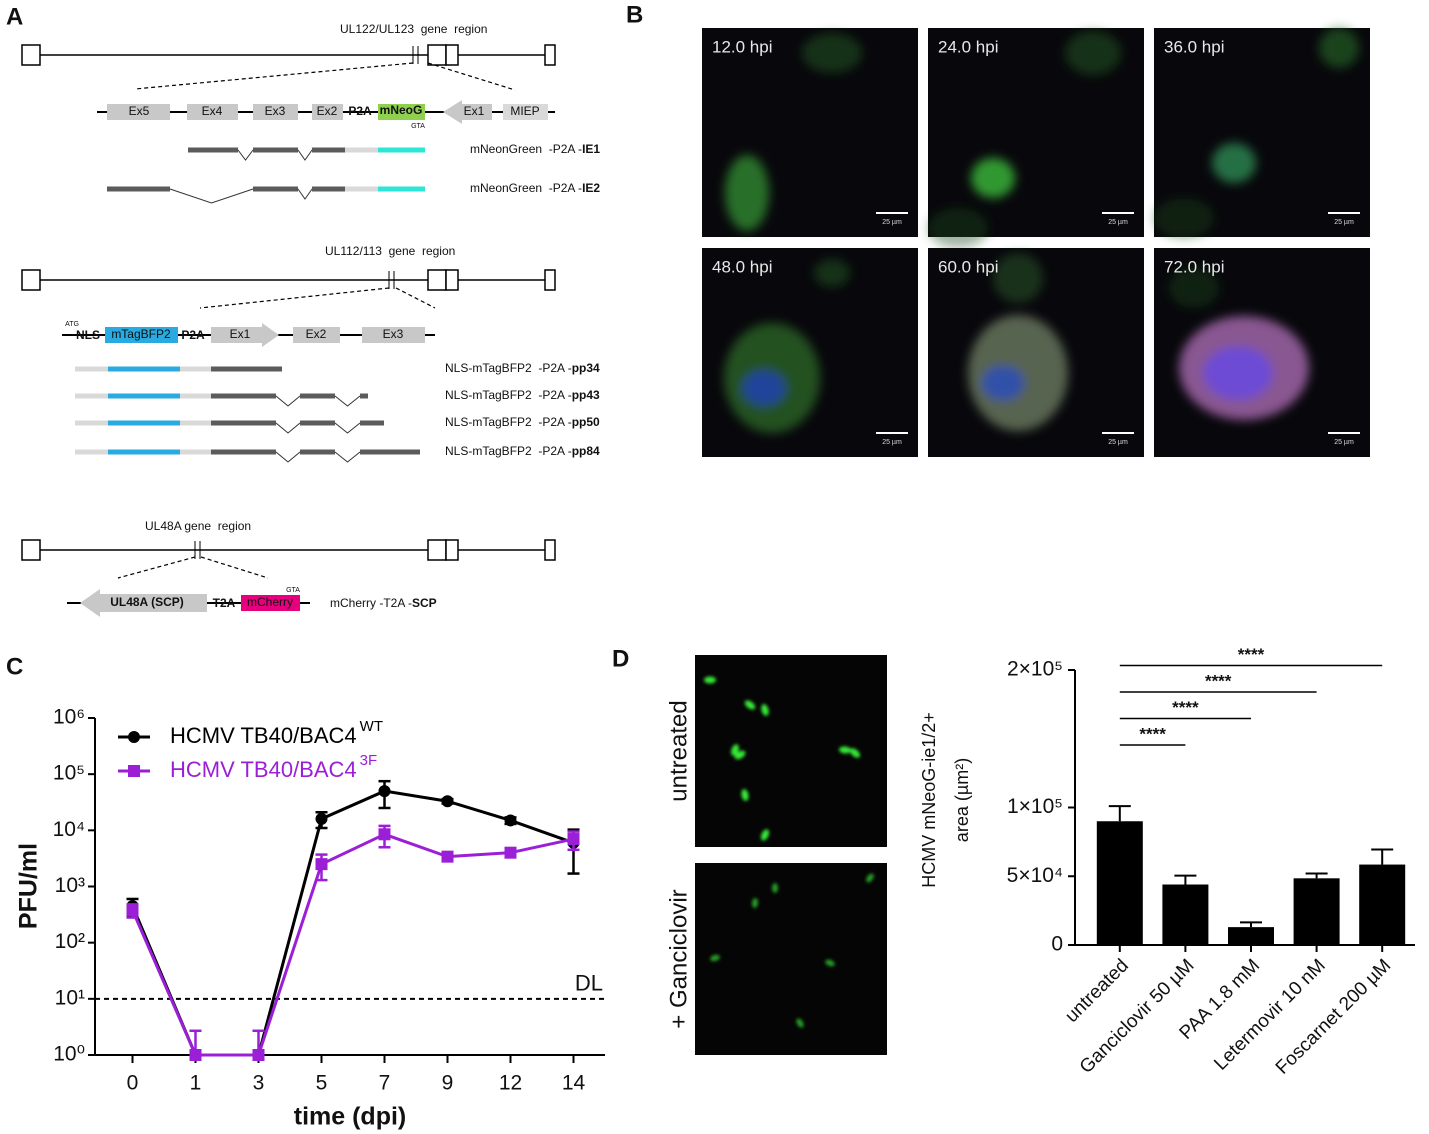  What do you see at coordinates (360, 111) in the screenshot?
I see `element-label: P2A` at bounding box center [360, 111].